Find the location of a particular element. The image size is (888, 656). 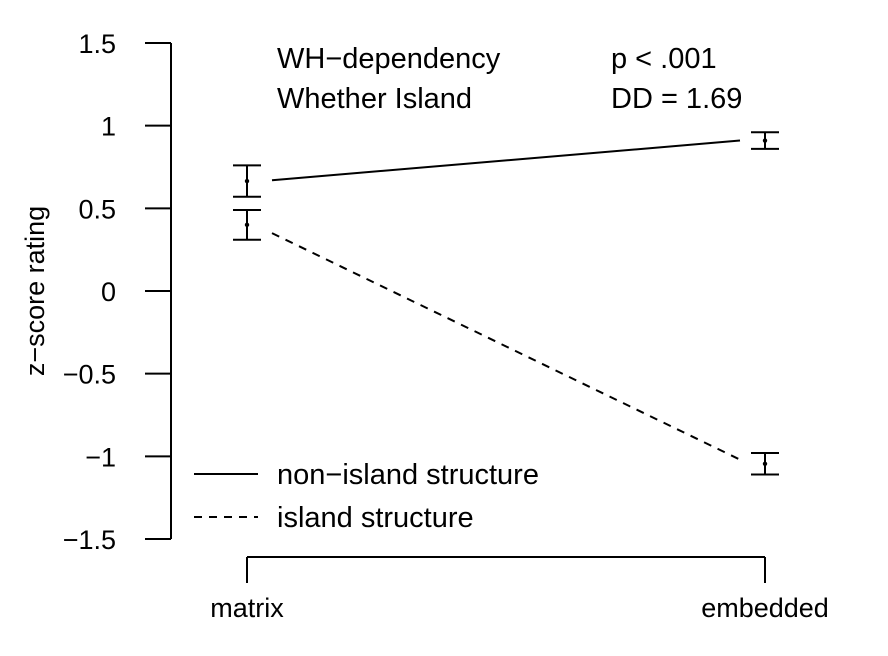

y-tick-label: −0.5 is located at coordinates (89, 375).